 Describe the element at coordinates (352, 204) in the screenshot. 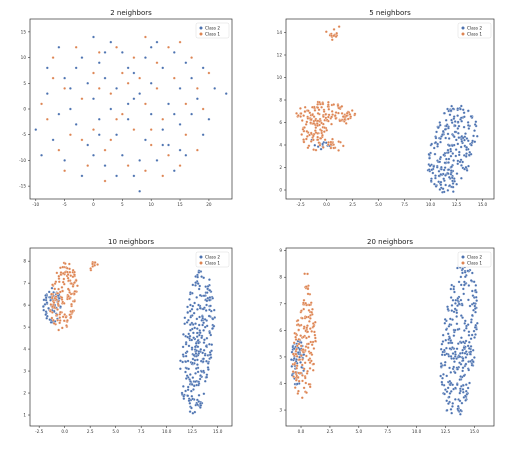

I see `x-tick-label: 2.5` at that location.